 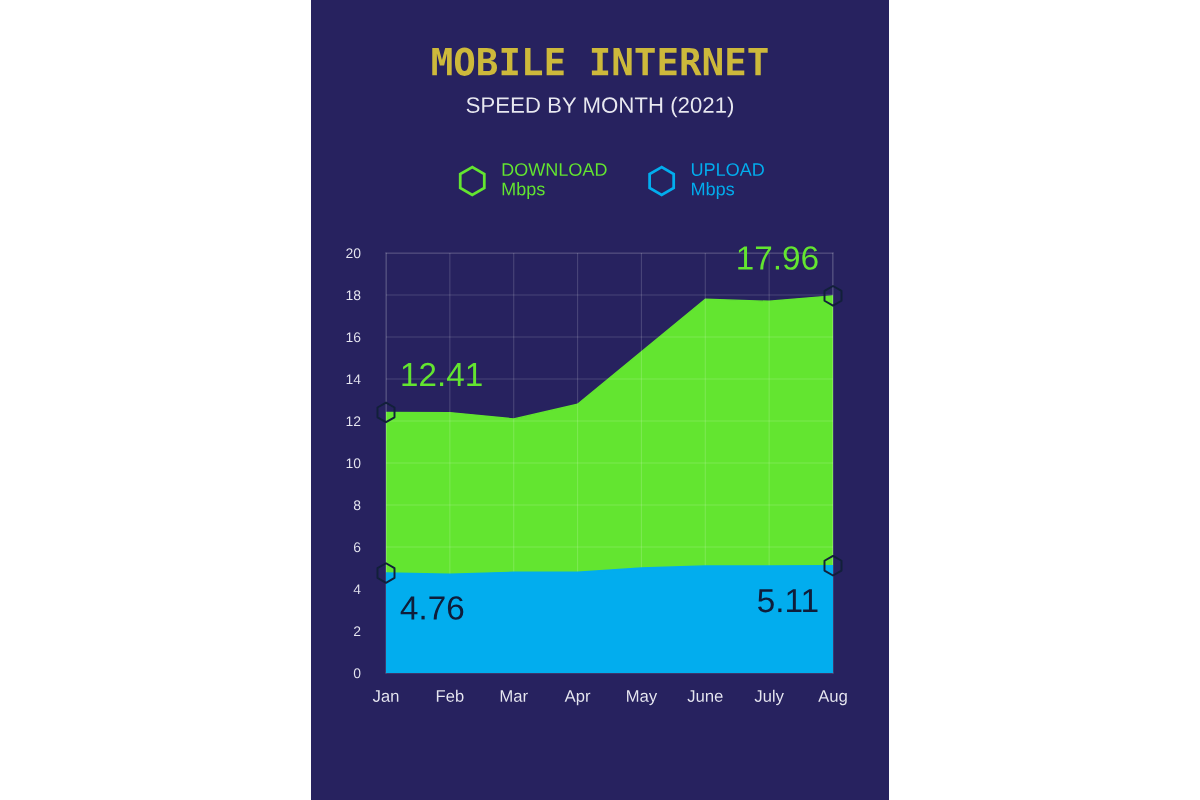 I want to click on y-tick-label: 18, so click(x=353, y=295).